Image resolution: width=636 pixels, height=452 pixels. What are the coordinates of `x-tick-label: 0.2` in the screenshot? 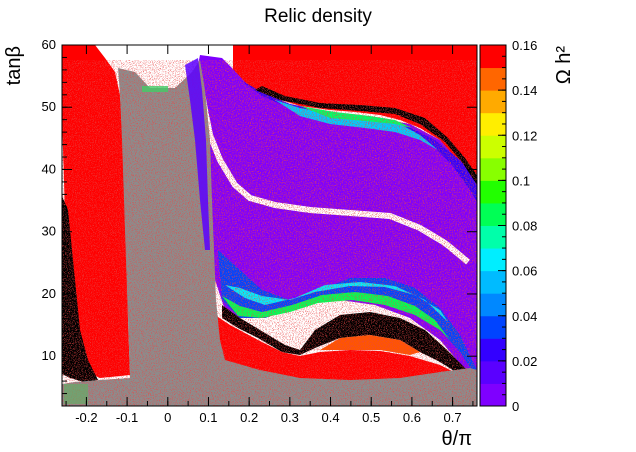 It's located at (249, 417).